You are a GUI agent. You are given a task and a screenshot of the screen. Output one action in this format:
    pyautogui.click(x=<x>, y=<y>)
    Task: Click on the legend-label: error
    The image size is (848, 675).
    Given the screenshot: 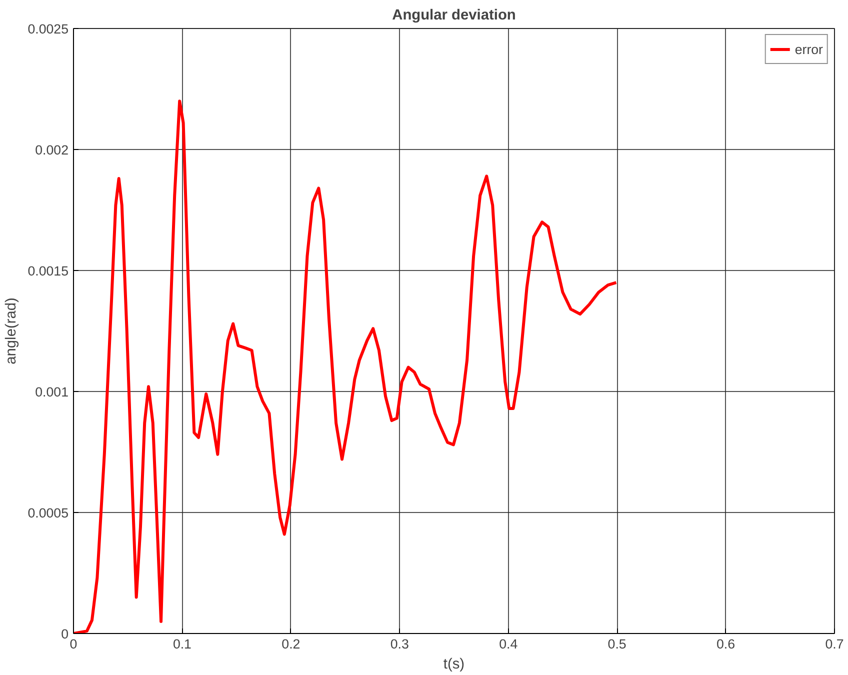 What is the action you would take?
    pyautogui.click(x=808, y=49)
    